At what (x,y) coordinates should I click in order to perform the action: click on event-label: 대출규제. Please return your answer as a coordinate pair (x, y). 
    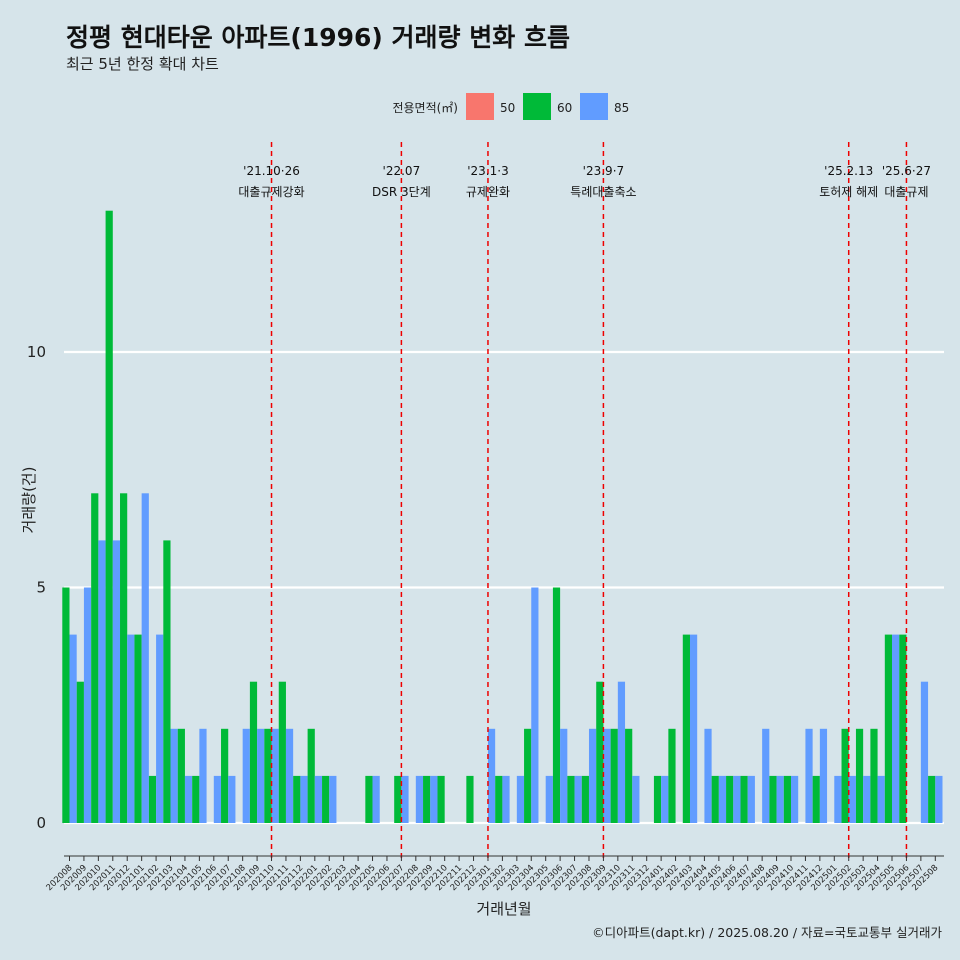
    Looking at the image, I should click on (906, 192).